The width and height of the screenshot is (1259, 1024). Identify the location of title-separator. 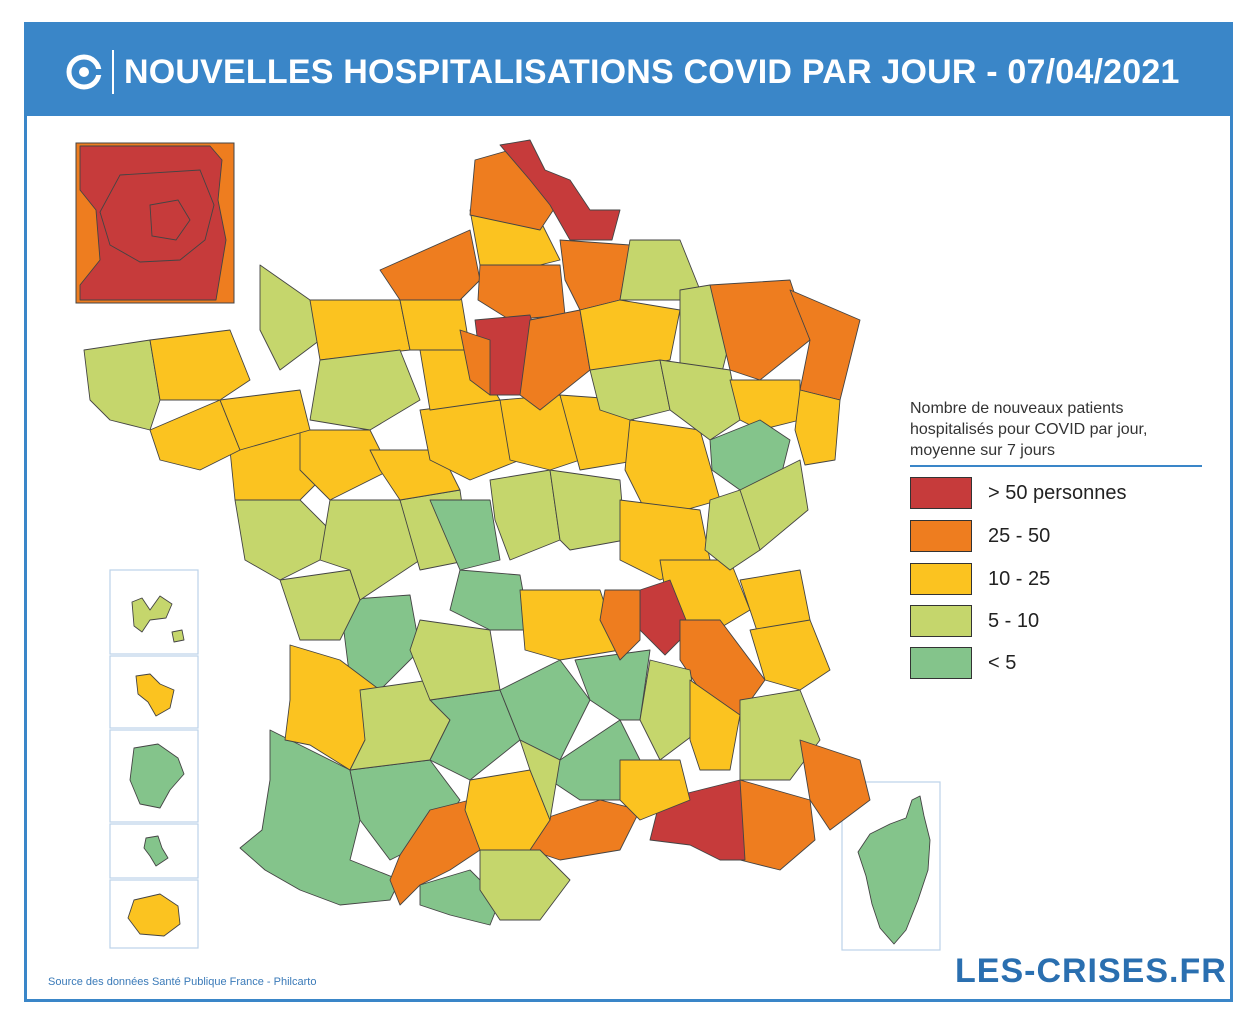
(113, 72).